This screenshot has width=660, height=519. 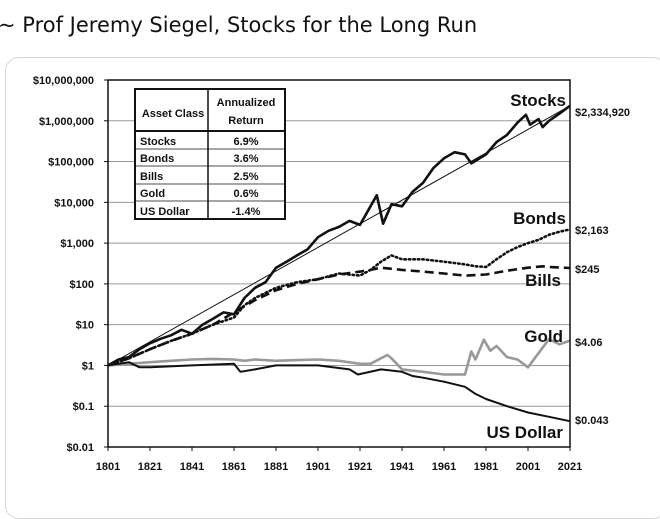 I want to click on y-tick-label: $10,000, so click(x=74, y=203).